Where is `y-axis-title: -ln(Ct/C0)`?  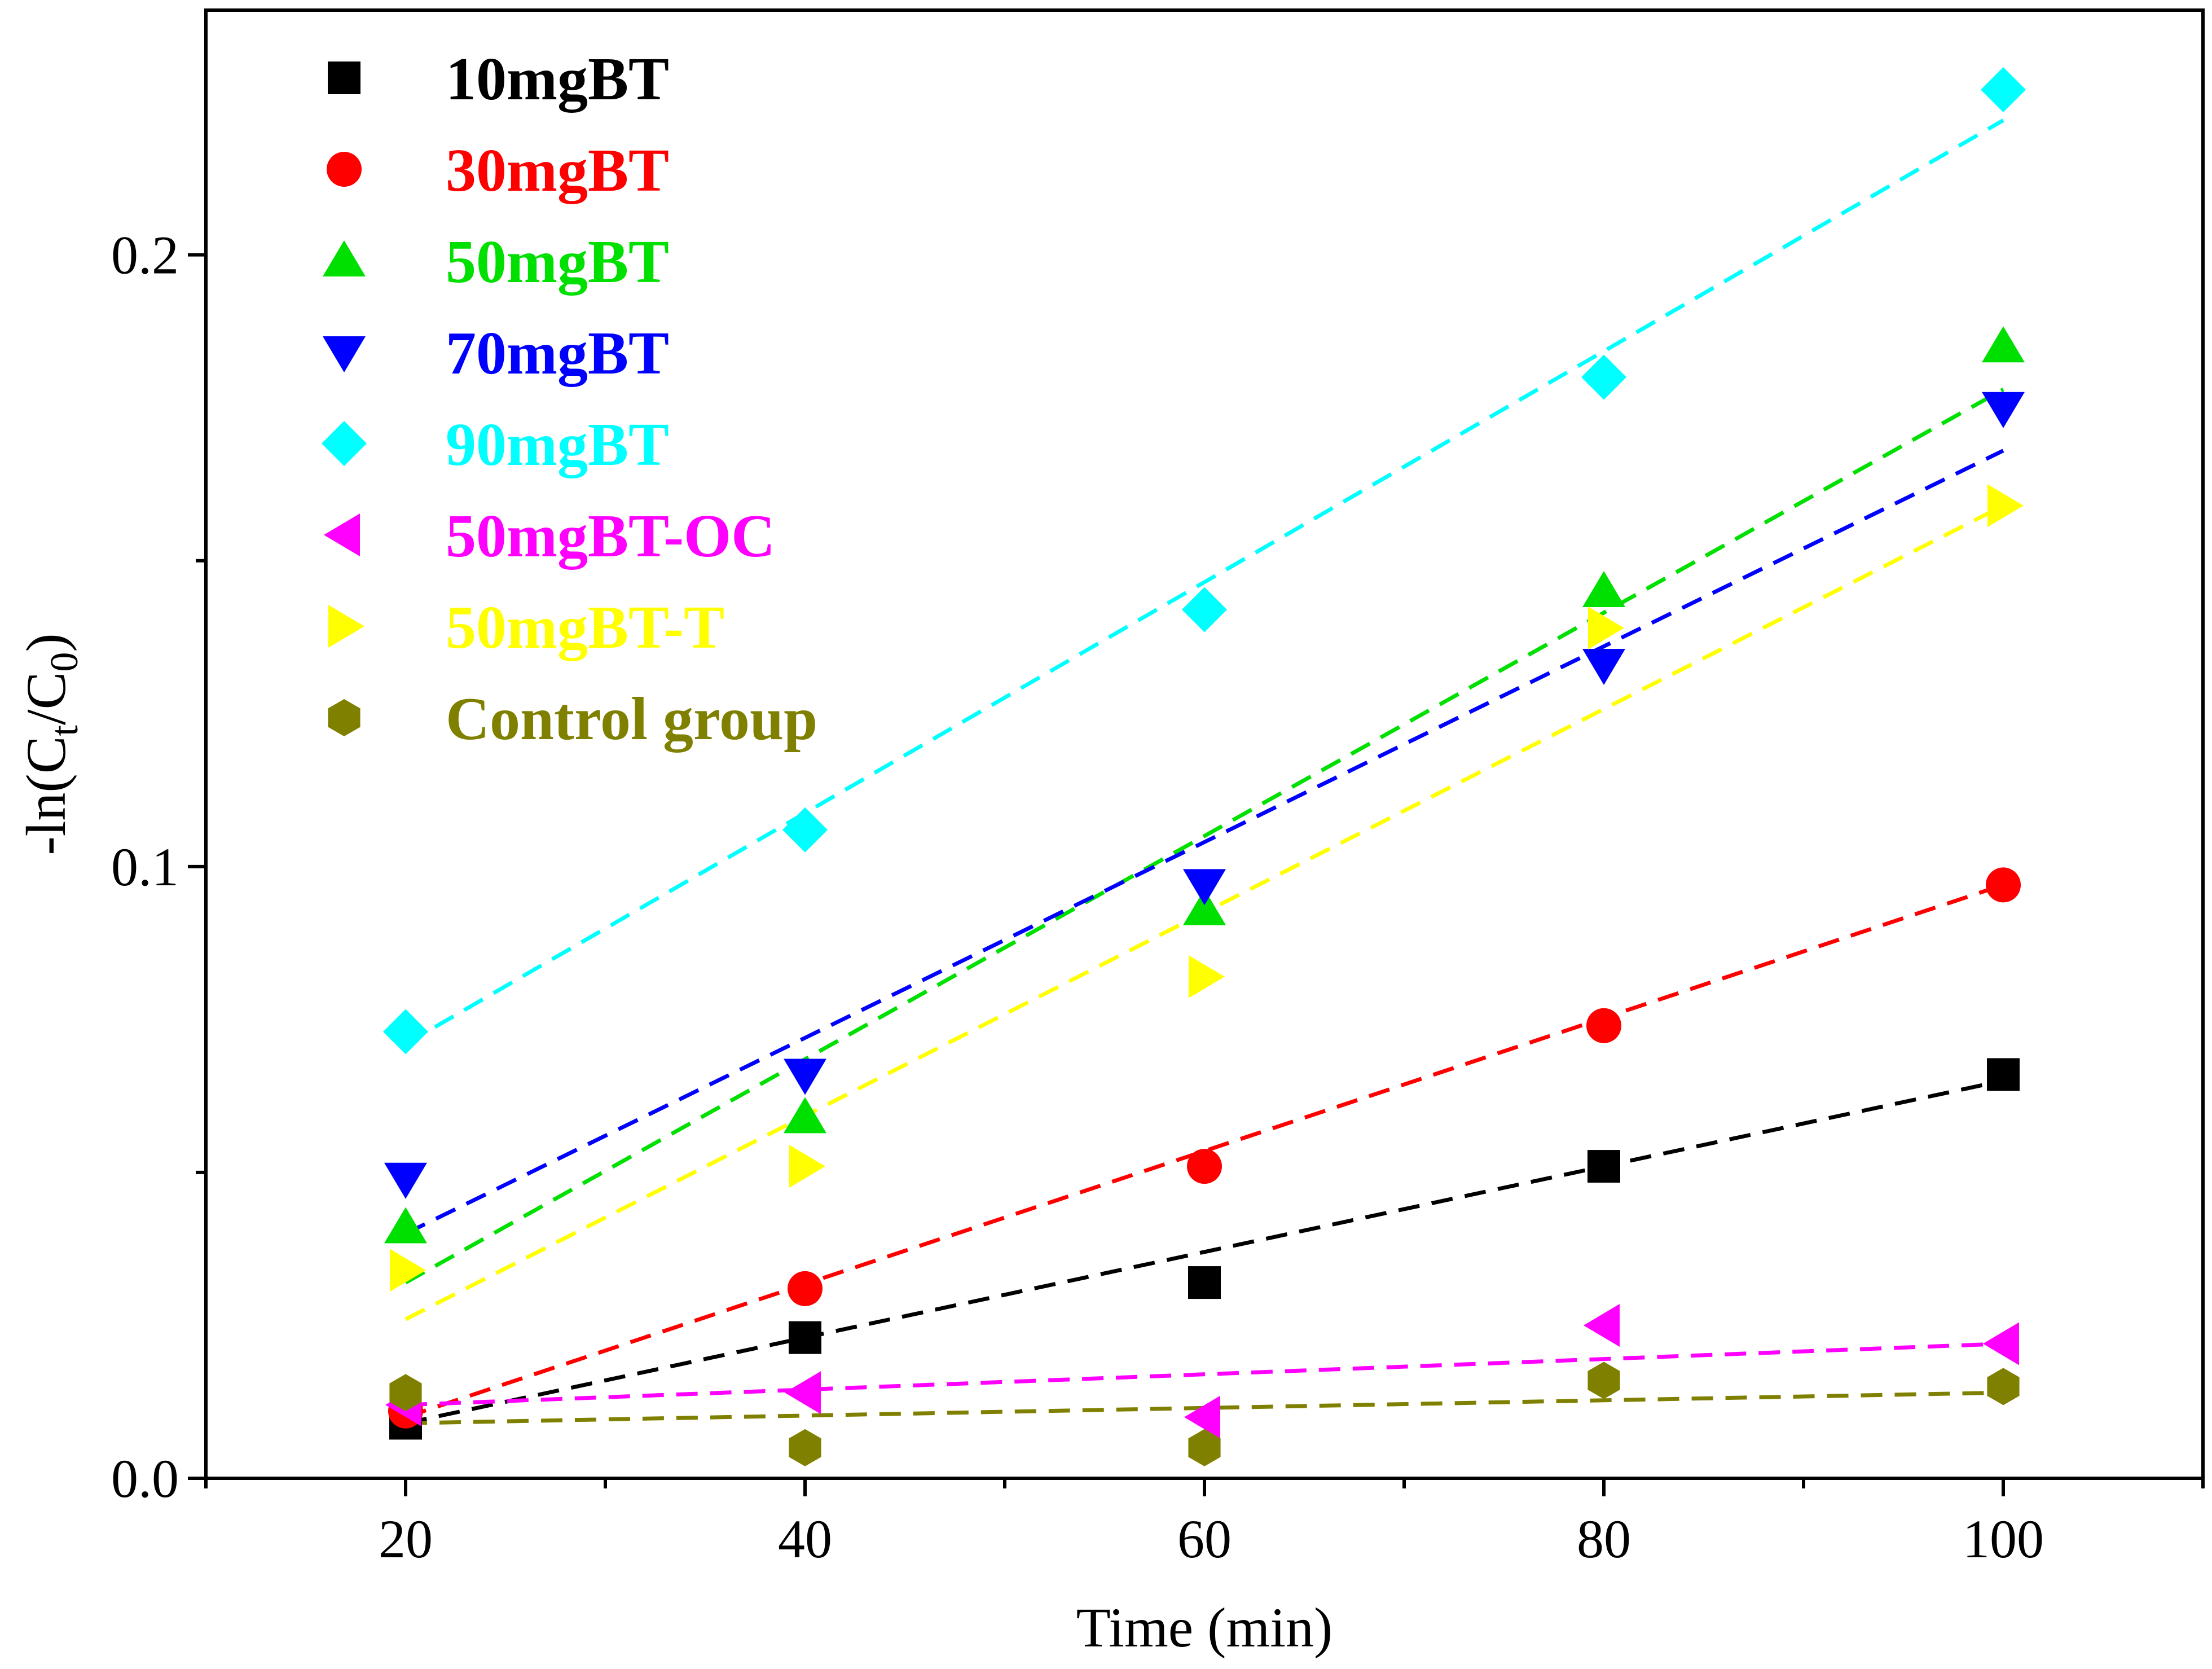 y-axis-title: -ln(Ct/C0) is located at coordinates (50, 744).